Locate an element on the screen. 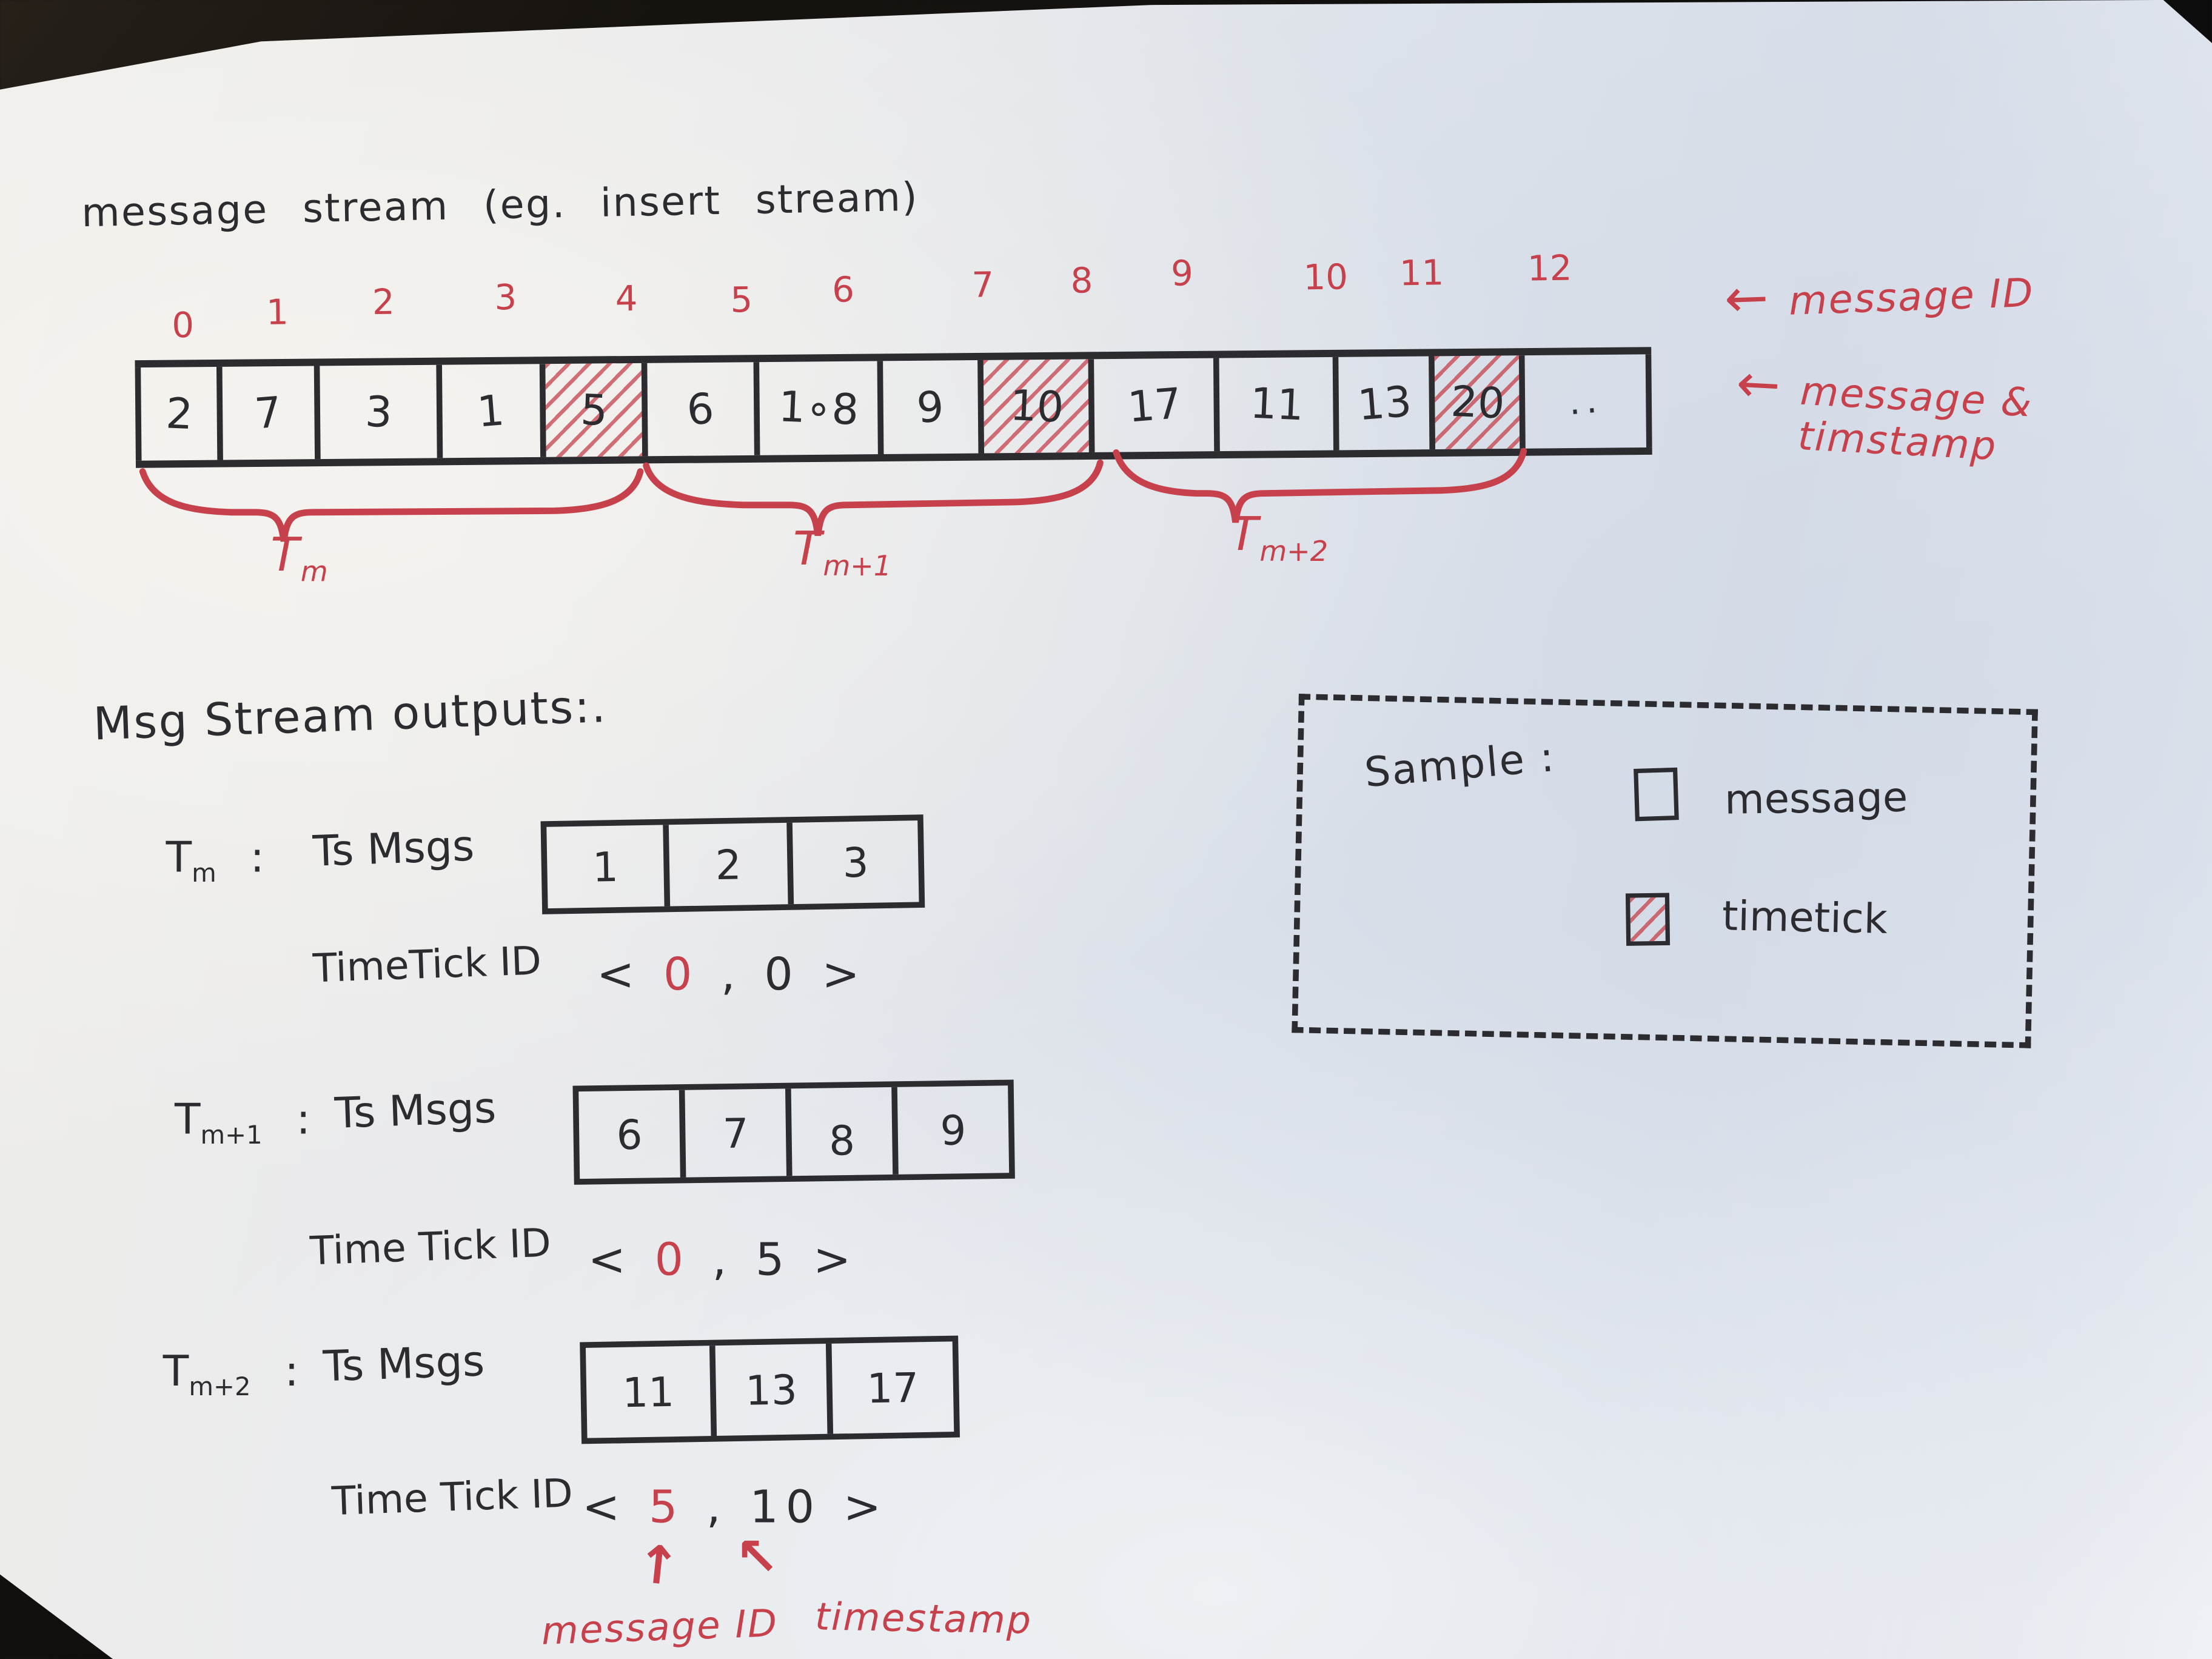 The height and width of the screenshot is (1659, 2212). brace-label-tm2: Tm+2 is located at coordinates (1279, 537).